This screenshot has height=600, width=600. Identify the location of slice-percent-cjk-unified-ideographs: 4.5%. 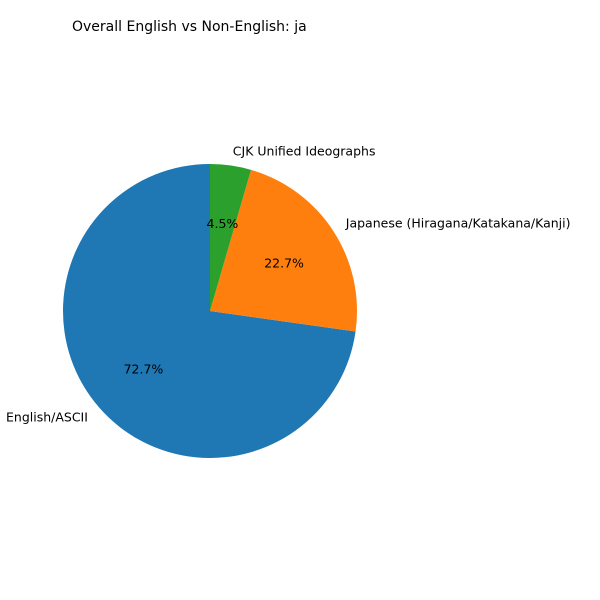
(223, 223).